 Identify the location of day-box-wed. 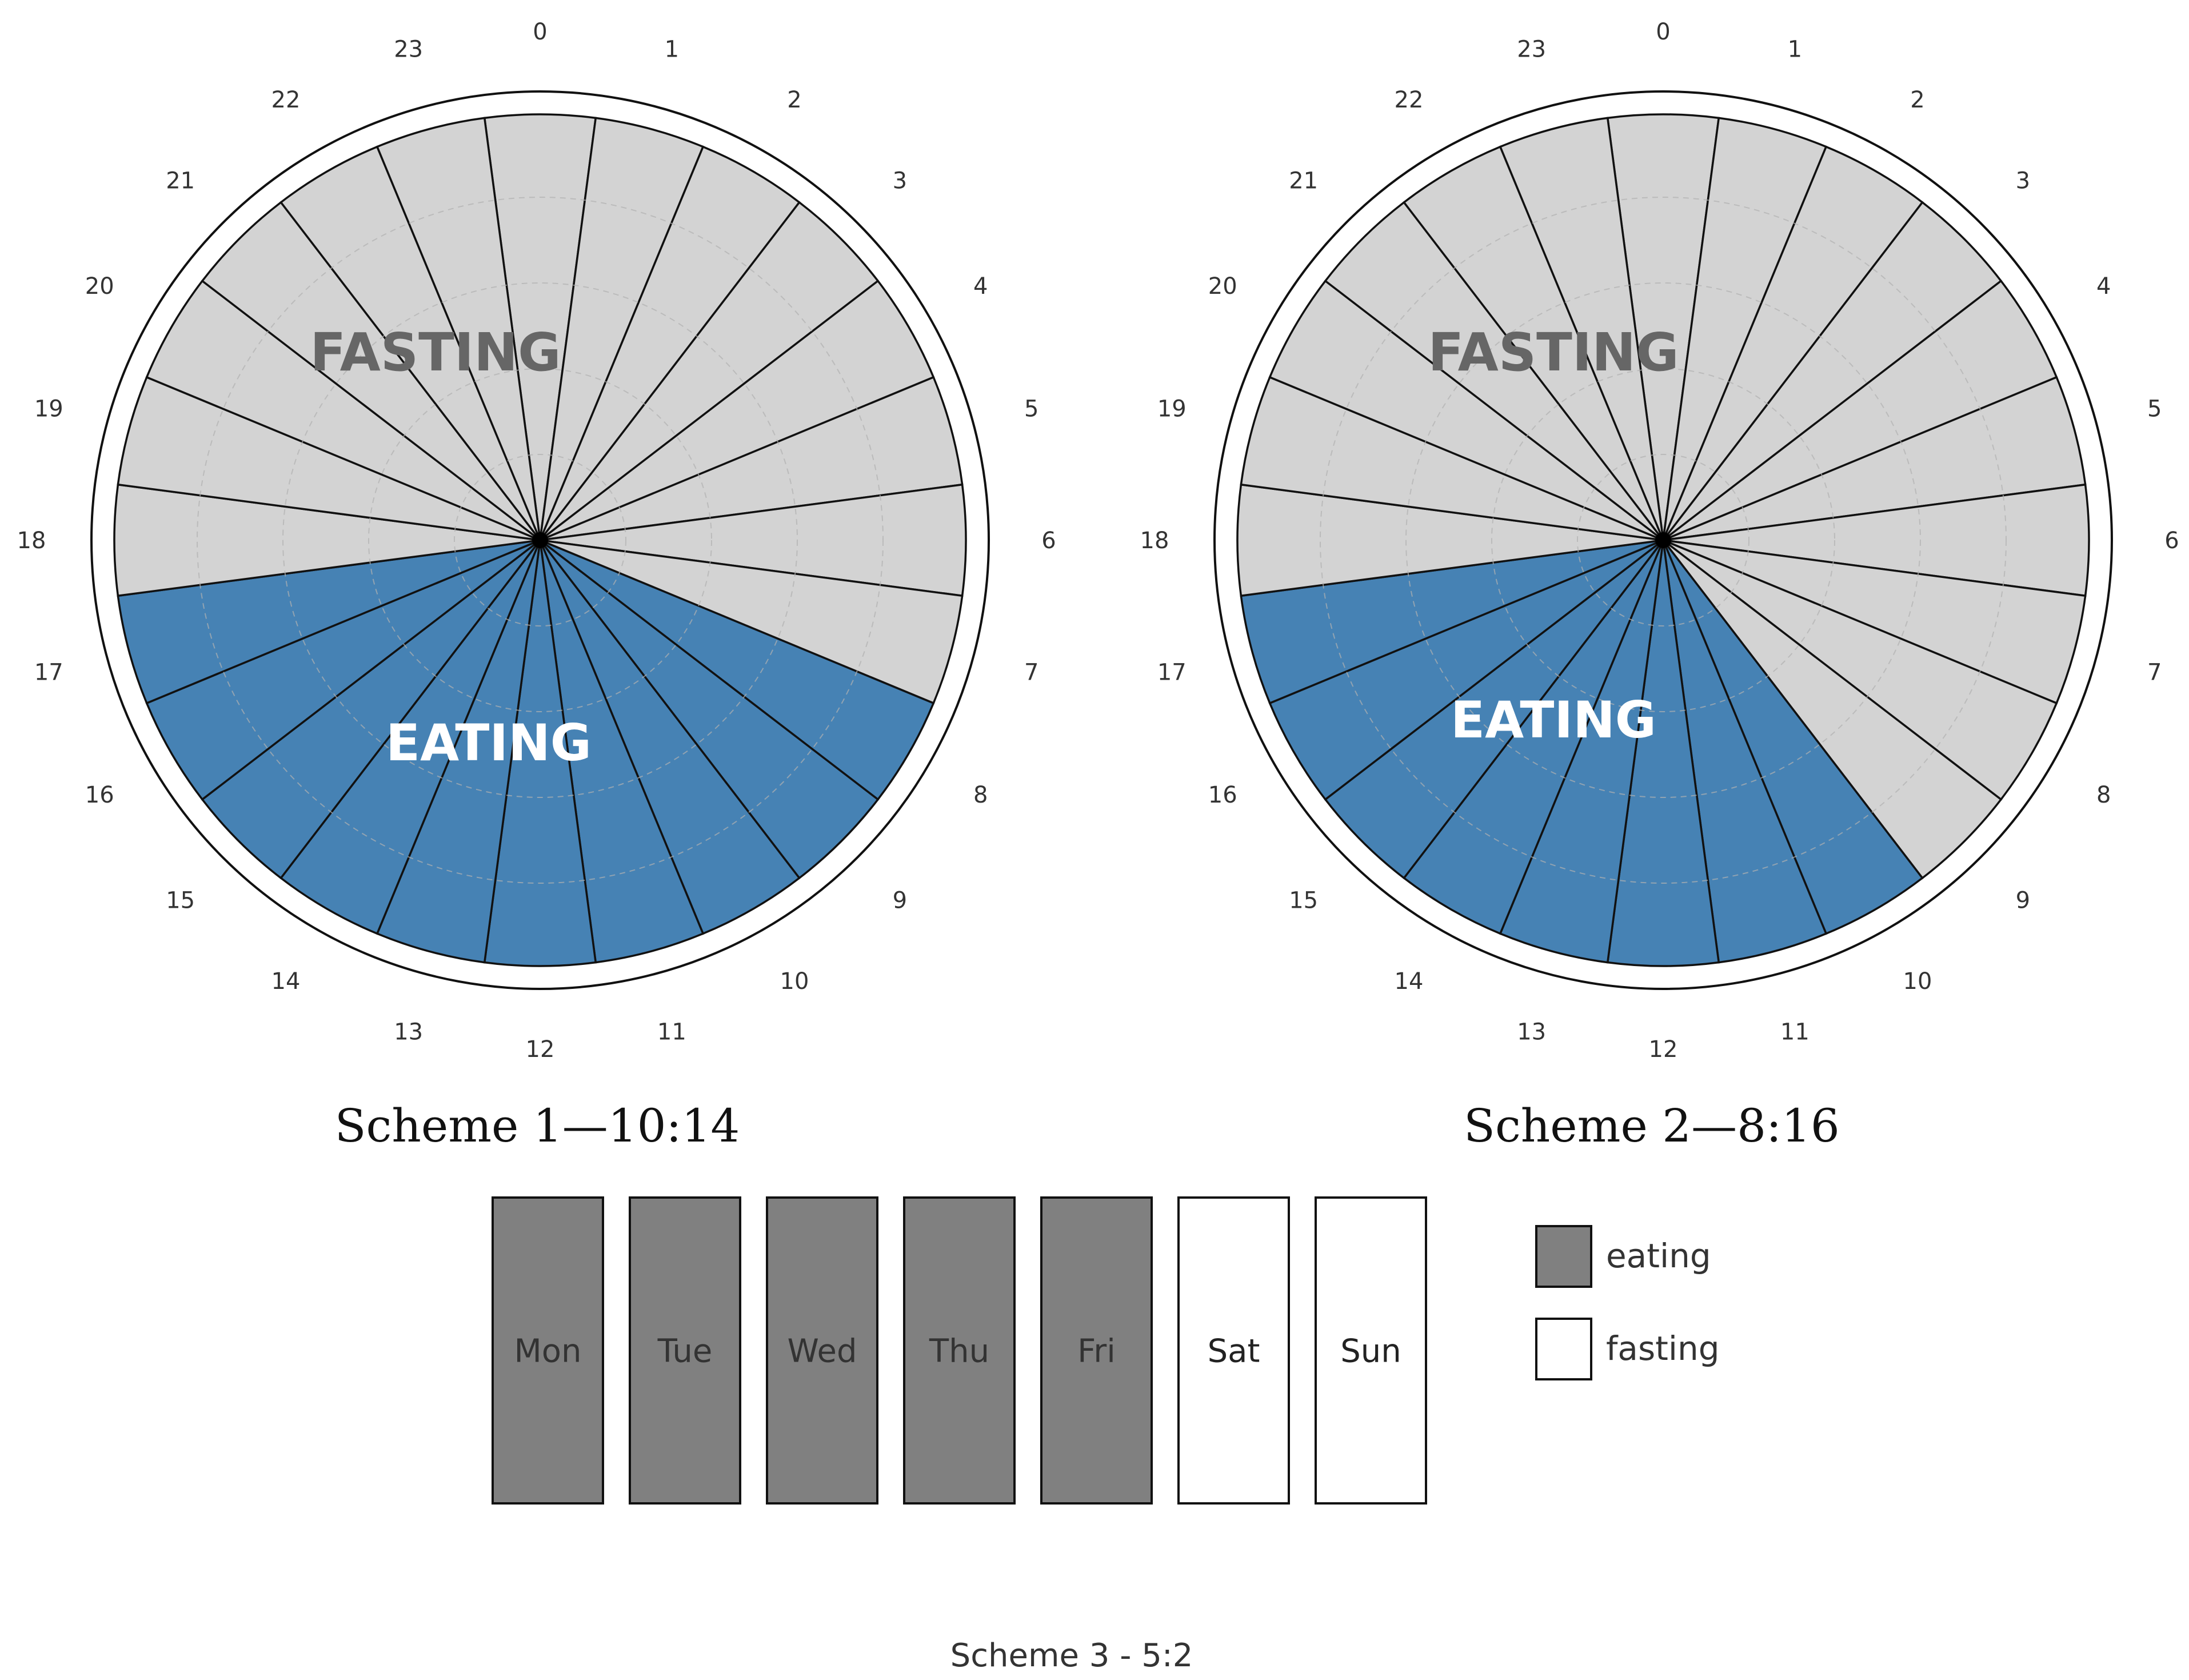
(822, 1350).